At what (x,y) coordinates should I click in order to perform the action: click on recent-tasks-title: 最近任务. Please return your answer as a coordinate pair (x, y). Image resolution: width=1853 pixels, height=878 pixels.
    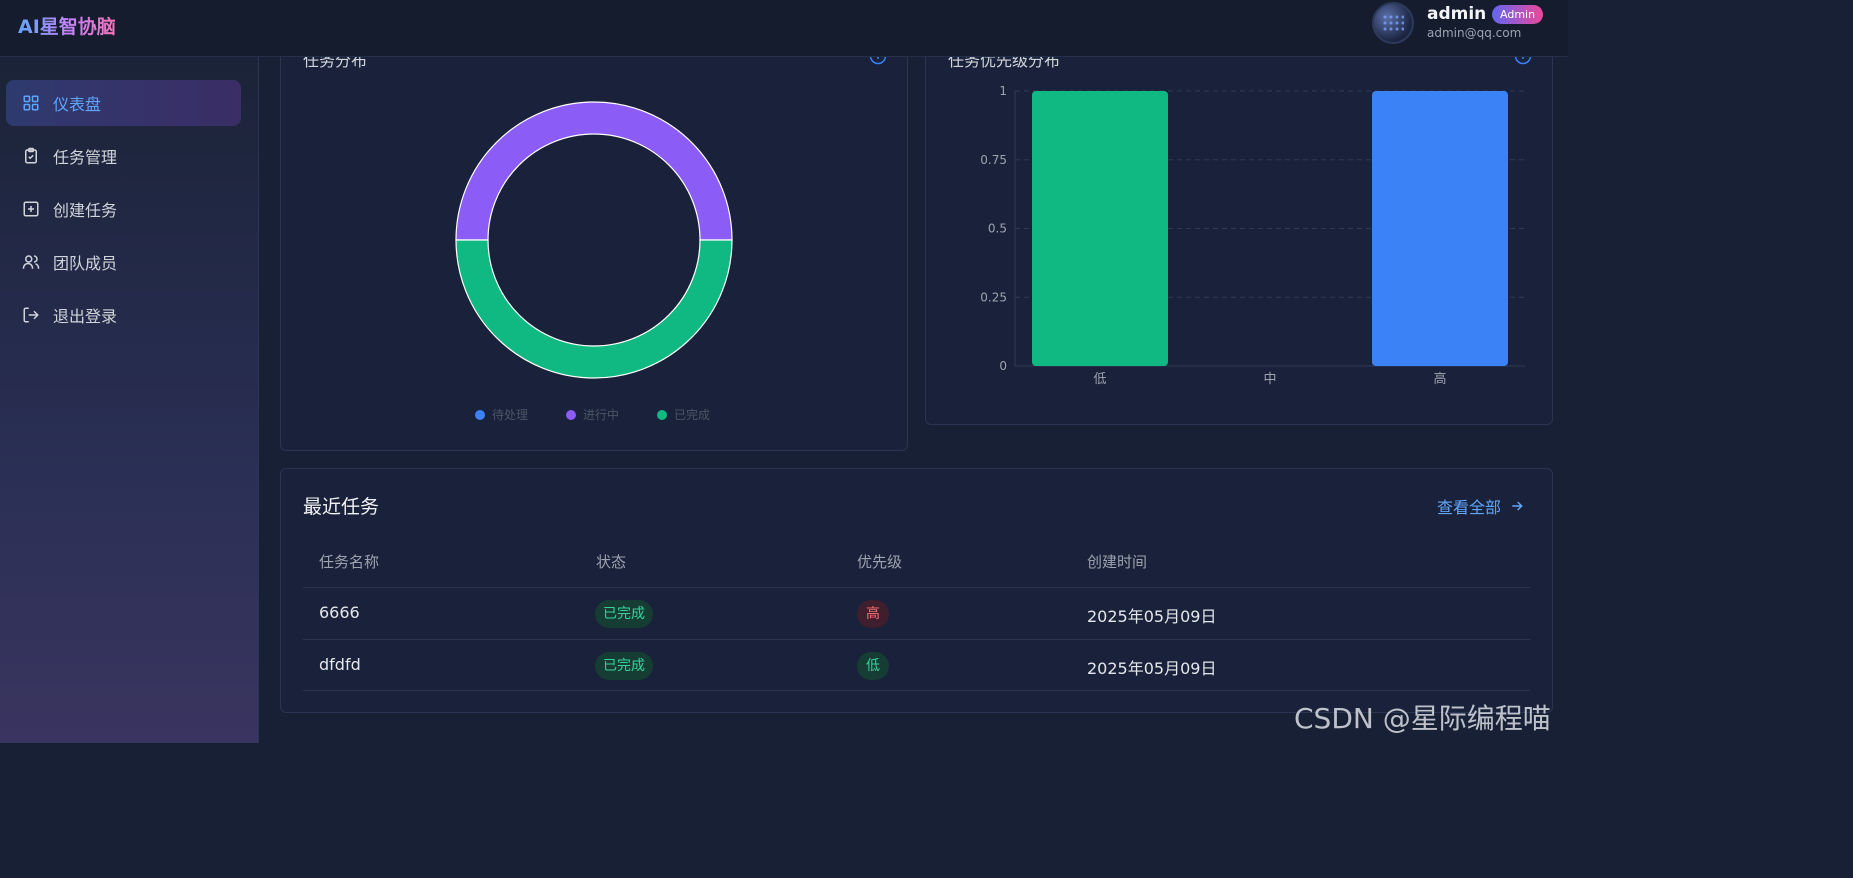
    Looking at the image, I should click on (341, 507).